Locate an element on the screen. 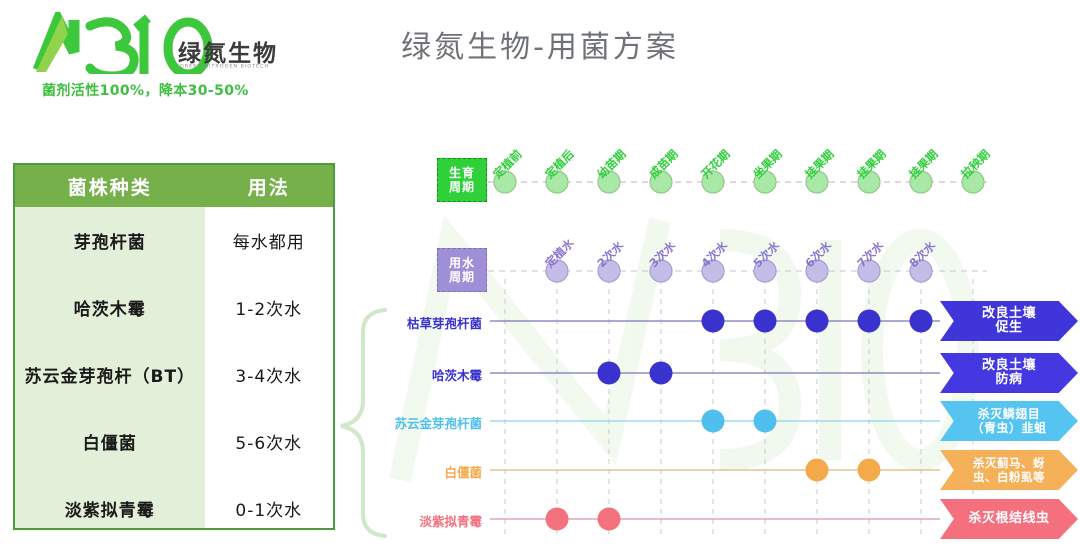 This screenshot has height=549, width=1080. microbe-row-label-3: 苏云金芽孢杆菌 is located at coordinates (438, 423).